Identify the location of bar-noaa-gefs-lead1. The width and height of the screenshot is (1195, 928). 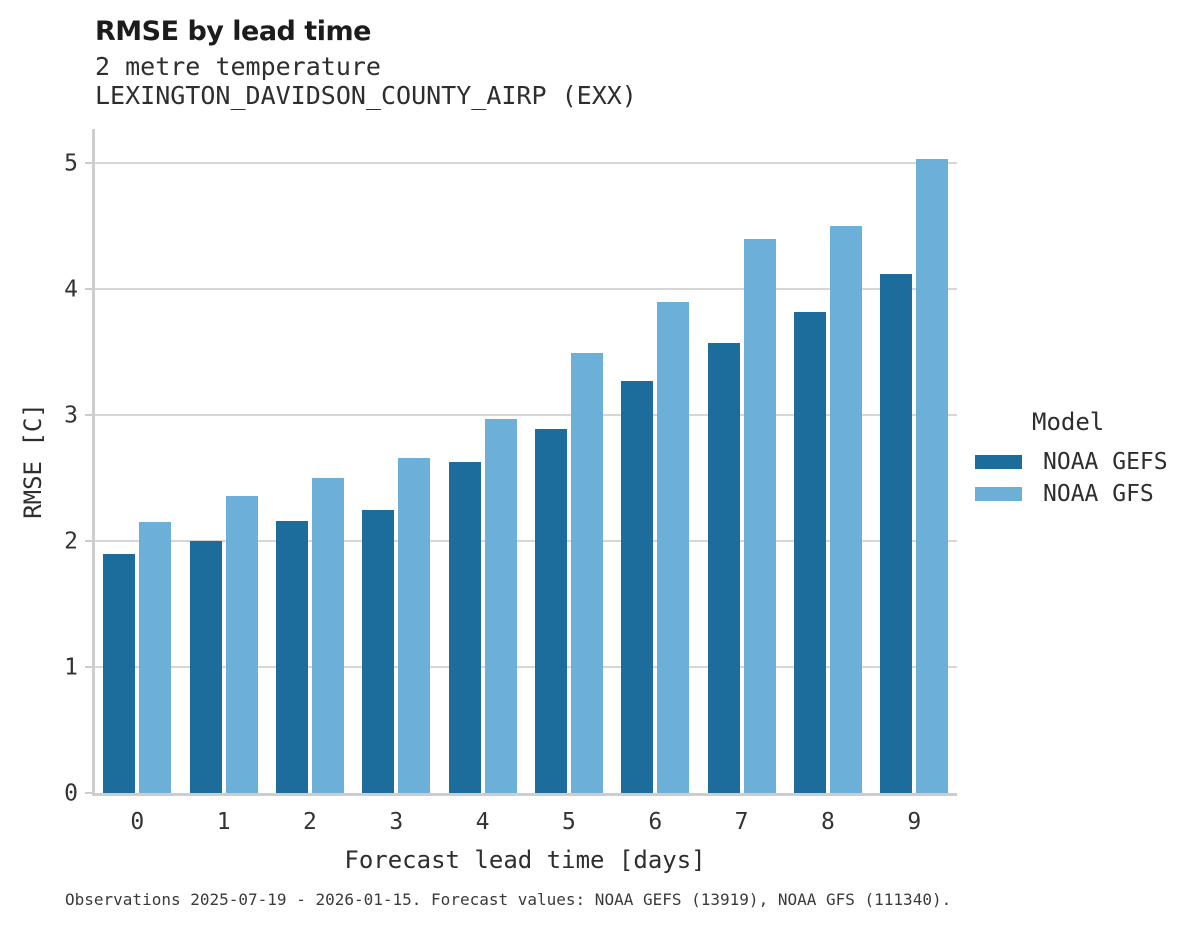
(205, 667).